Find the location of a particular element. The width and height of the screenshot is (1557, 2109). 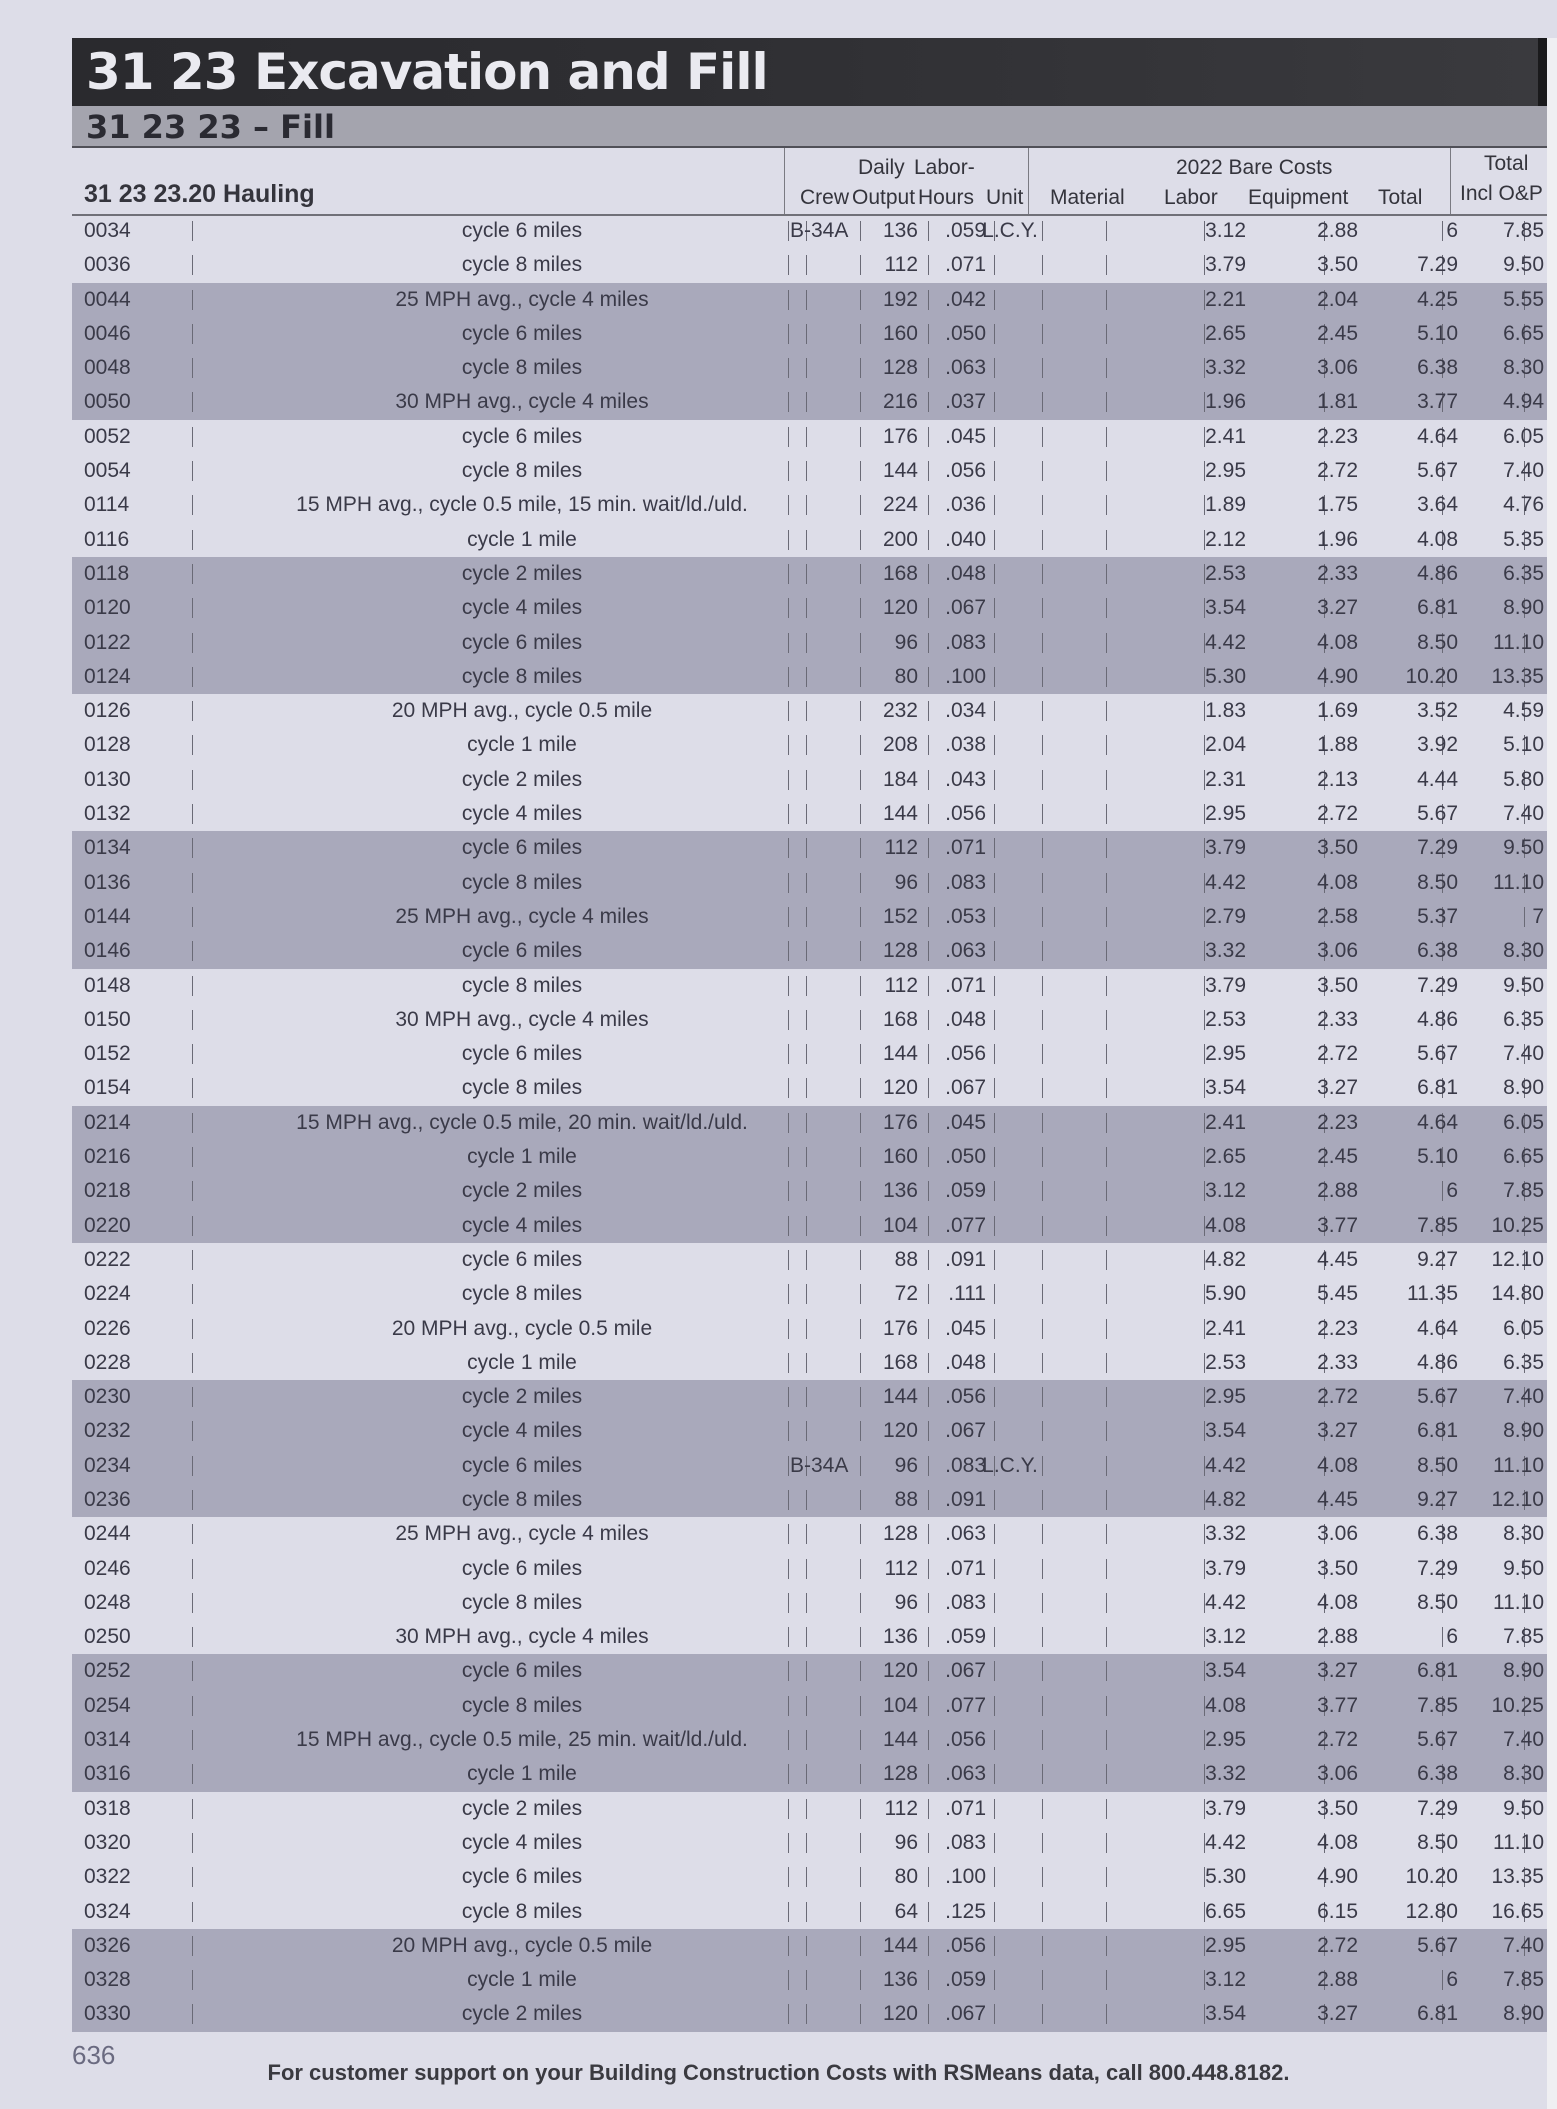

cell-line-code: 0228 is located at coordinates (107, 1362).